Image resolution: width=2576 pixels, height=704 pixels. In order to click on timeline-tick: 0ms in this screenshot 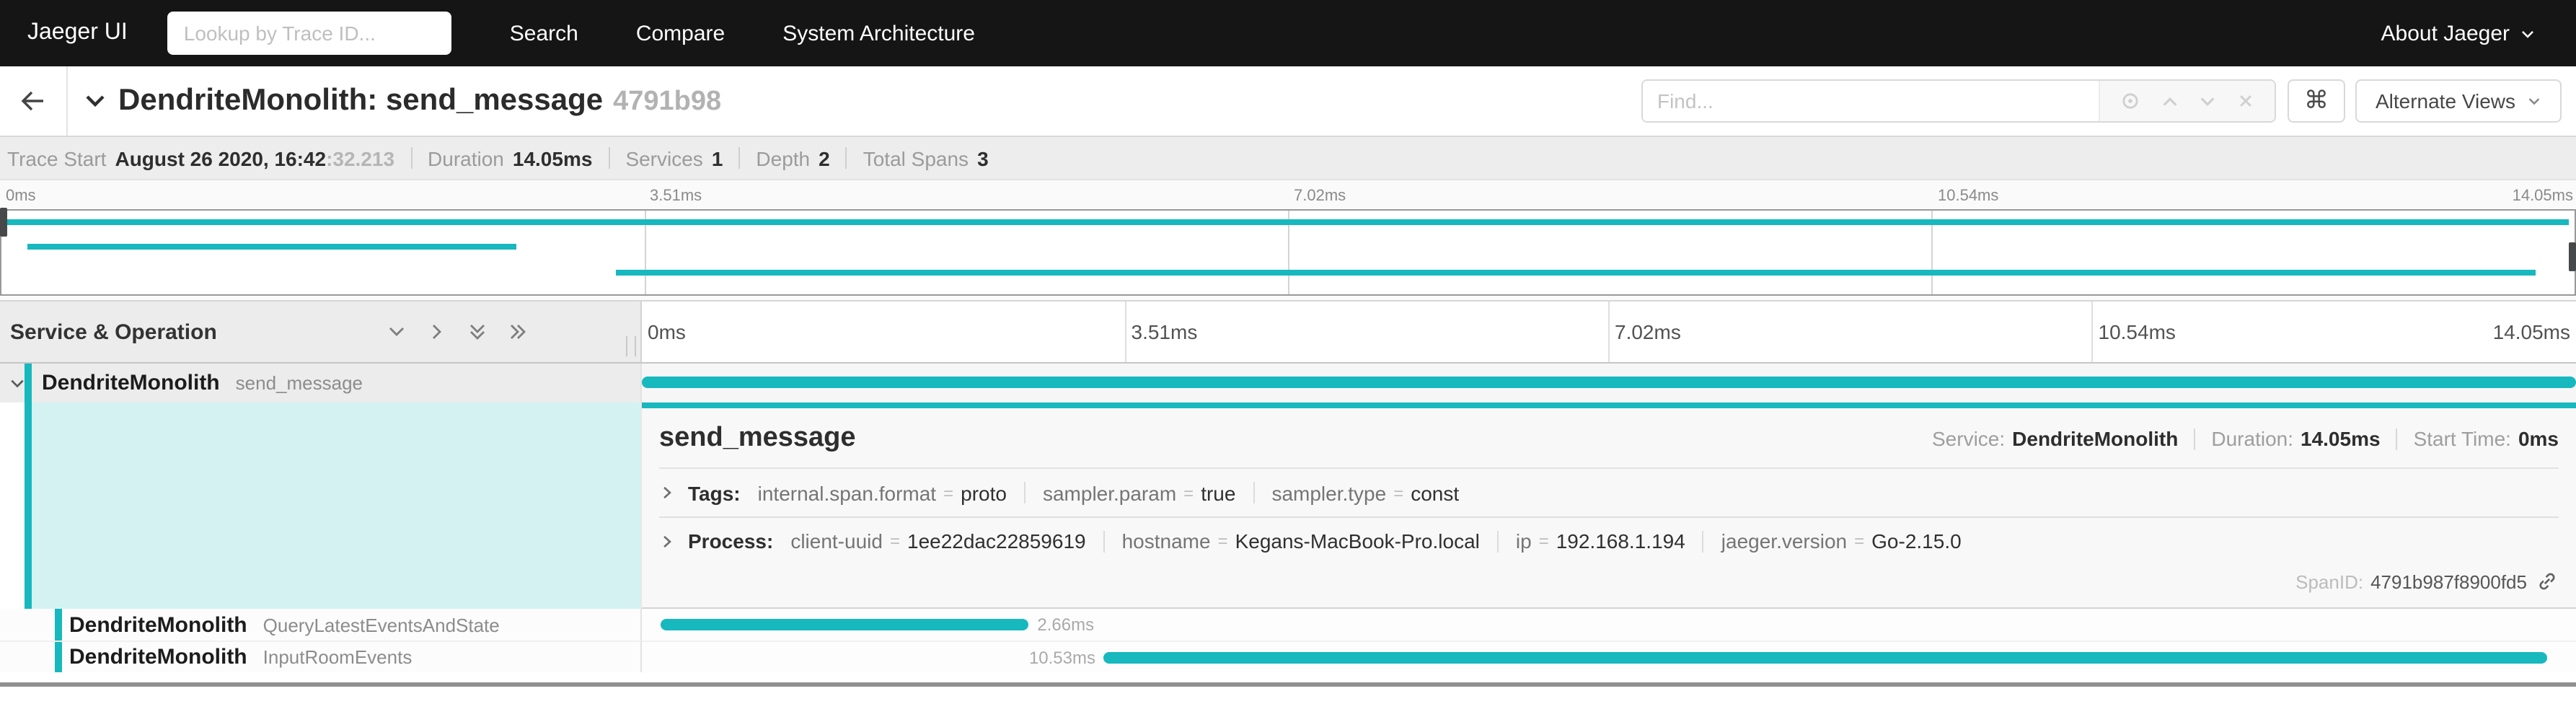, I will do `click(667, 332)`.